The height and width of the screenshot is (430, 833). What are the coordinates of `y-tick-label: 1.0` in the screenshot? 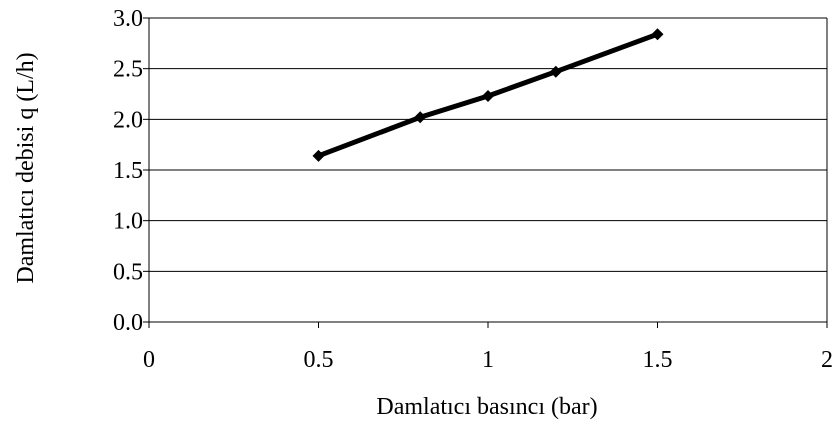 It's located at (128, 222).